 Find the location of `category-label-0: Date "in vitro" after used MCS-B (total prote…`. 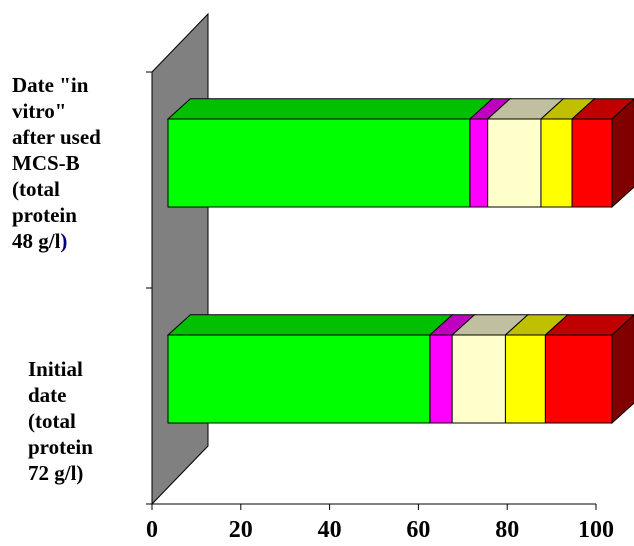

category-label-0: Date "in vitro" after used MCS-B (total prote… is located at coordinates (56, 163).